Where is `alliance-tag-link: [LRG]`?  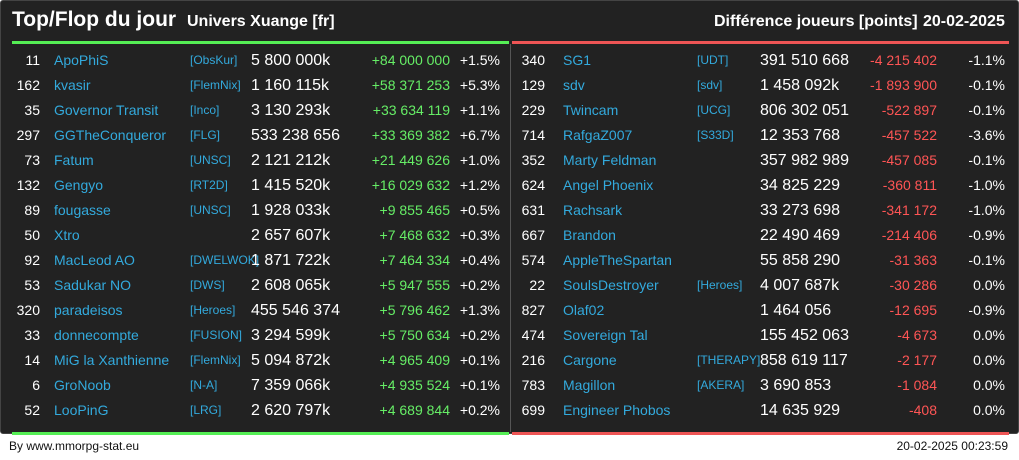
alliance-tag-link: [LRG] is located at coordinates (206, 410).